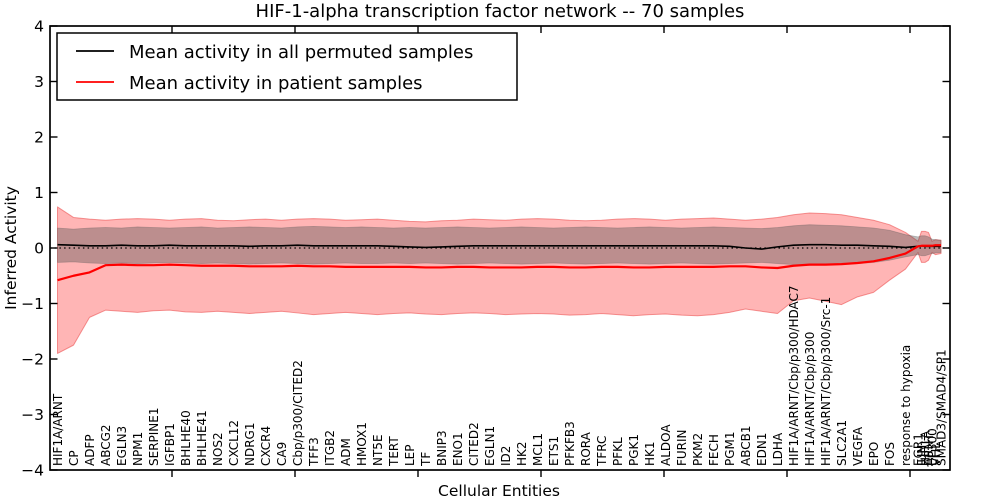  I want to click on mean-activity-lines, so click(499, 262).